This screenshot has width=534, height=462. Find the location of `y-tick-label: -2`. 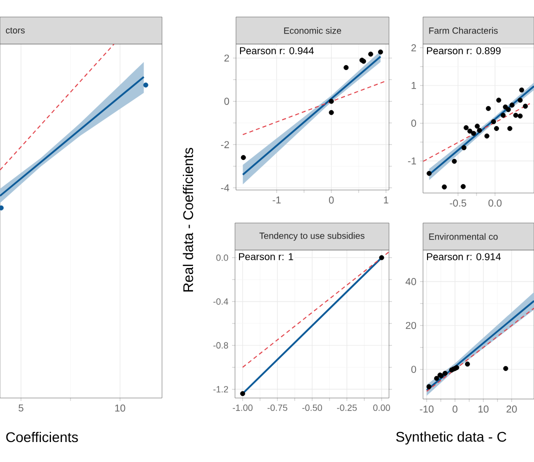

y-tick-label: -2 is located at coordinates (225, 144).